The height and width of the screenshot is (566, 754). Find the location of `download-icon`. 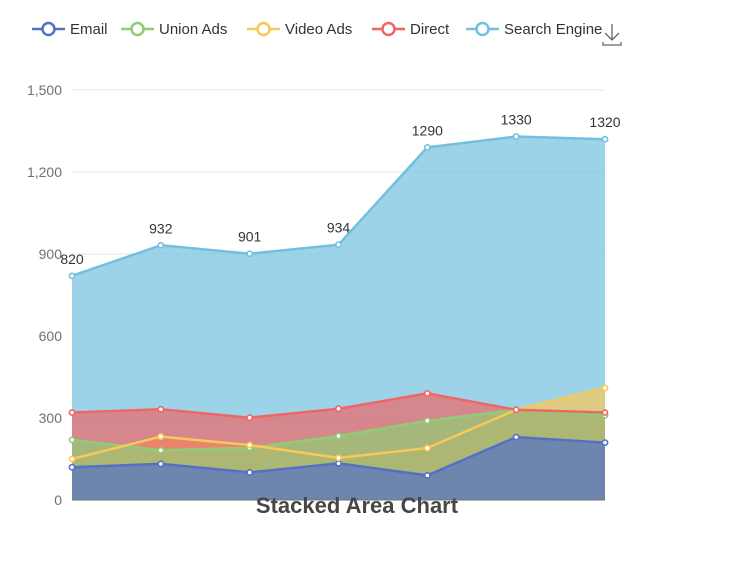

download-icon is located at coordinates (612, 35).